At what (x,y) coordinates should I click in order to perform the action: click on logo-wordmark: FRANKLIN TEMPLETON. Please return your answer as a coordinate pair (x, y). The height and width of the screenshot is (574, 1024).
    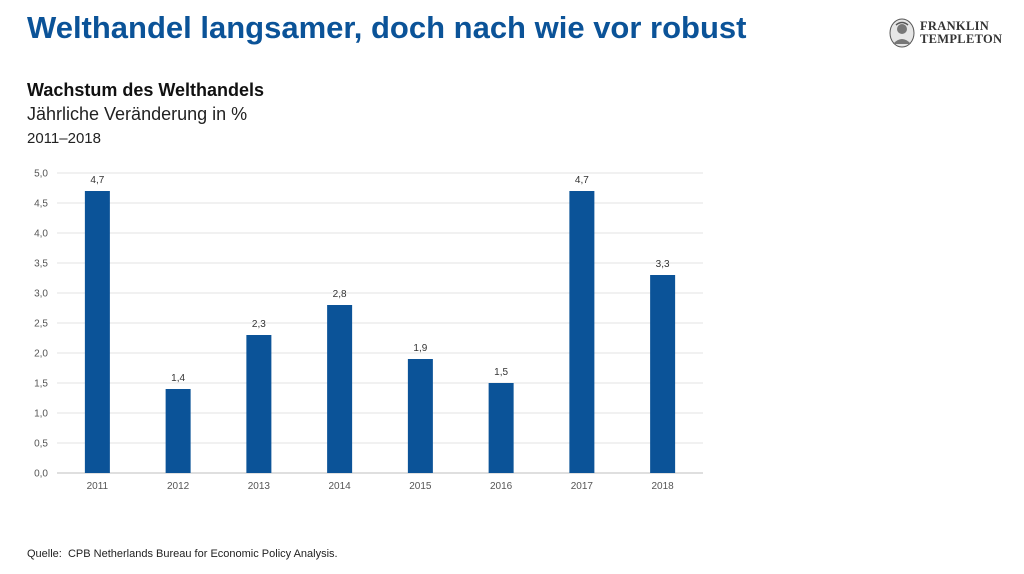
    Looking at the image, I should click on (961, 33).